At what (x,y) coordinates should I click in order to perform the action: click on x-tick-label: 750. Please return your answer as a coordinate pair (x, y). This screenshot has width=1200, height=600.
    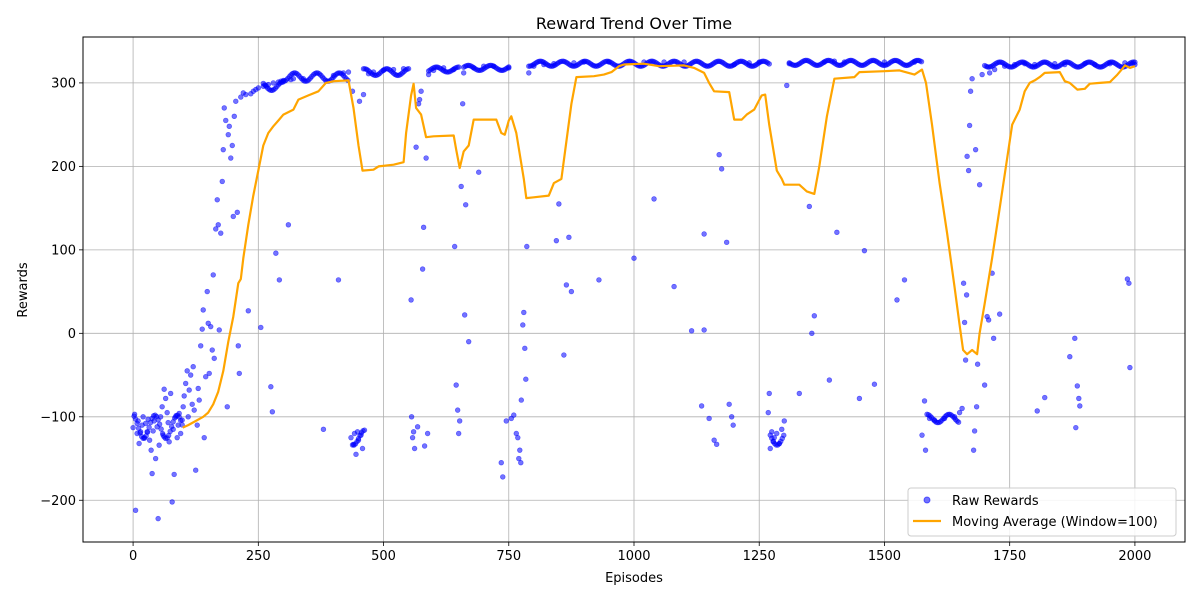
    Looking at the image, I should click on (508, 556).